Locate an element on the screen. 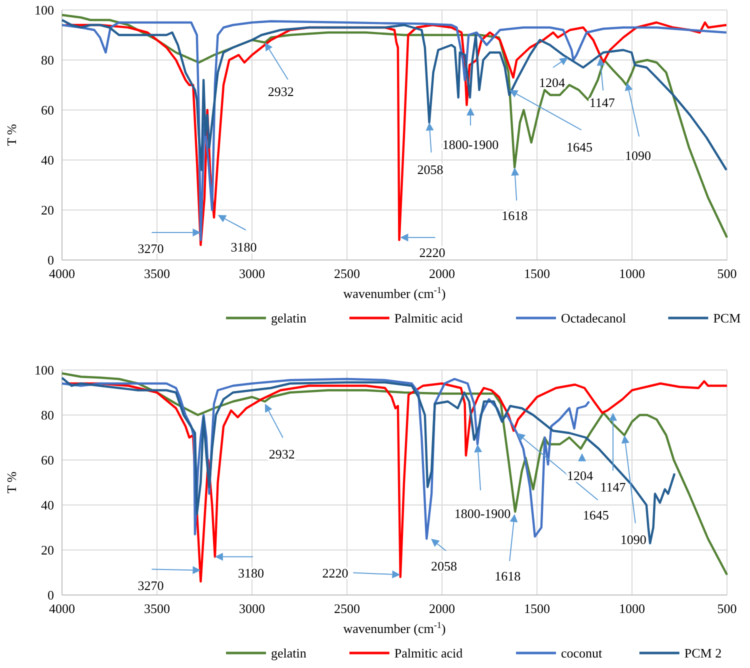 The image size is (750, 668). legend-label: PCM is located at coordinates (727, 318).